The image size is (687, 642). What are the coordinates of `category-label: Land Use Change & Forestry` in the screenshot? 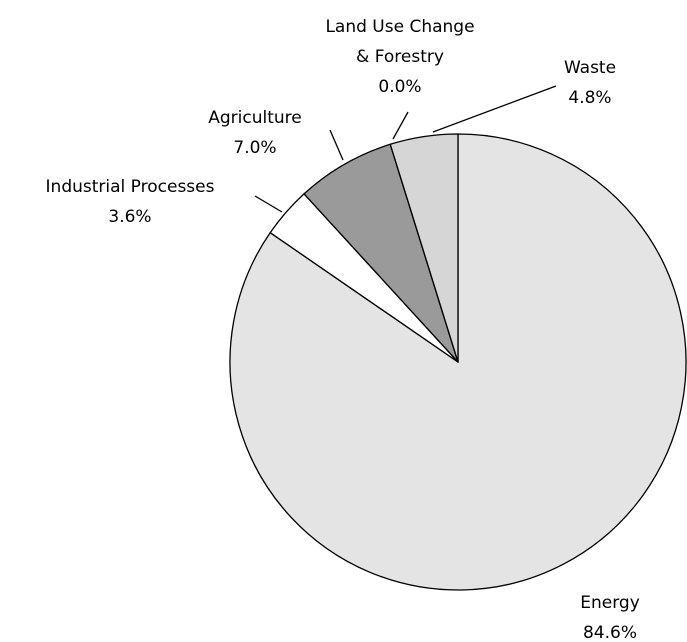 It's located at (400, 42).